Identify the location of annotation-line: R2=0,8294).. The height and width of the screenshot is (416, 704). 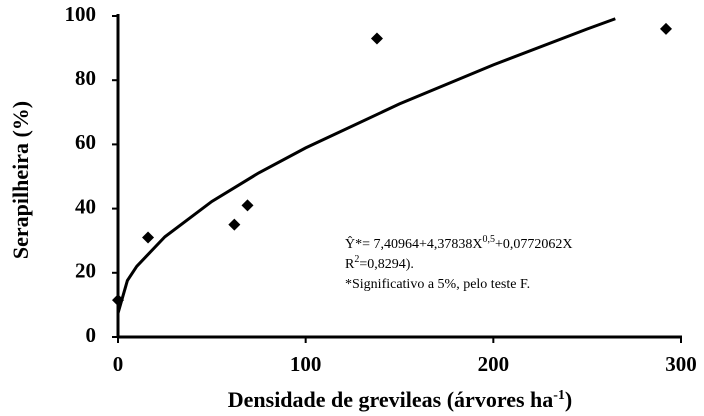
(379, 263).